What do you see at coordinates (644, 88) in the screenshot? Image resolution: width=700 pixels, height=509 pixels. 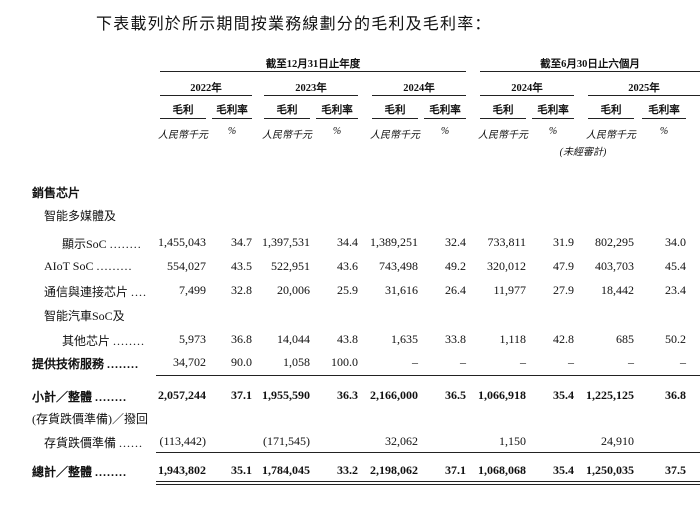 I see `year-header-2025-h1: 2025年` at bounding box center [644, 88].